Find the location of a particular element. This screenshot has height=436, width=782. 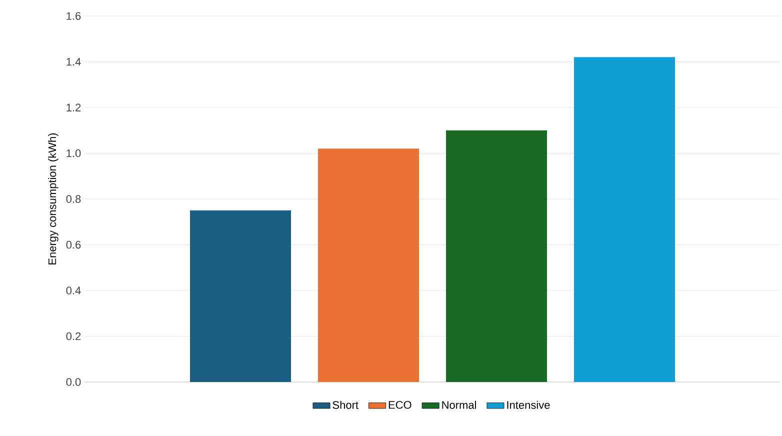

legend-label: Short is located at coordinates (345, 404).